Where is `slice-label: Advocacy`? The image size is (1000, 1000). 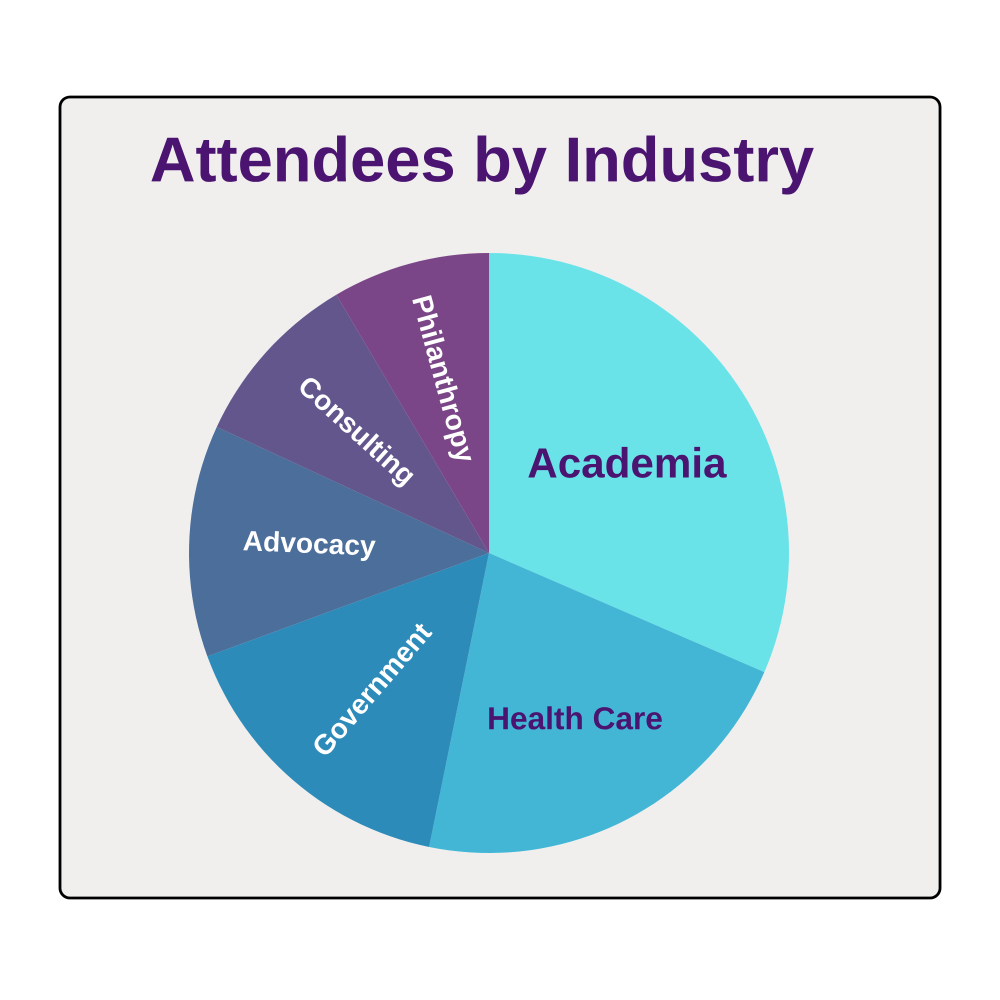 slice-label: Advocacy is located at coordinates (309, 546).